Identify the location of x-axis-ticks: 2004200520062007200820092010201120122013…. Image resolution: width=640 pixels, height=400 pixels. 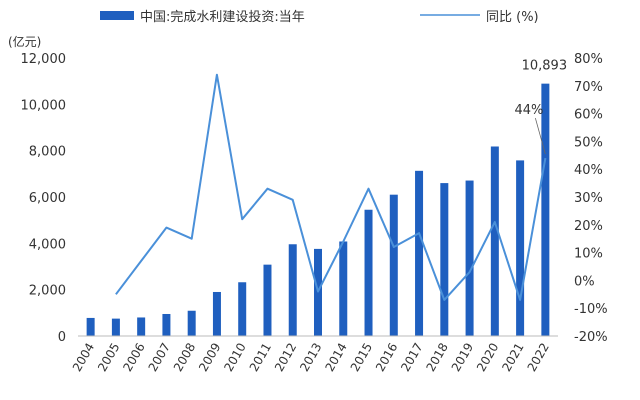
(311, 357).